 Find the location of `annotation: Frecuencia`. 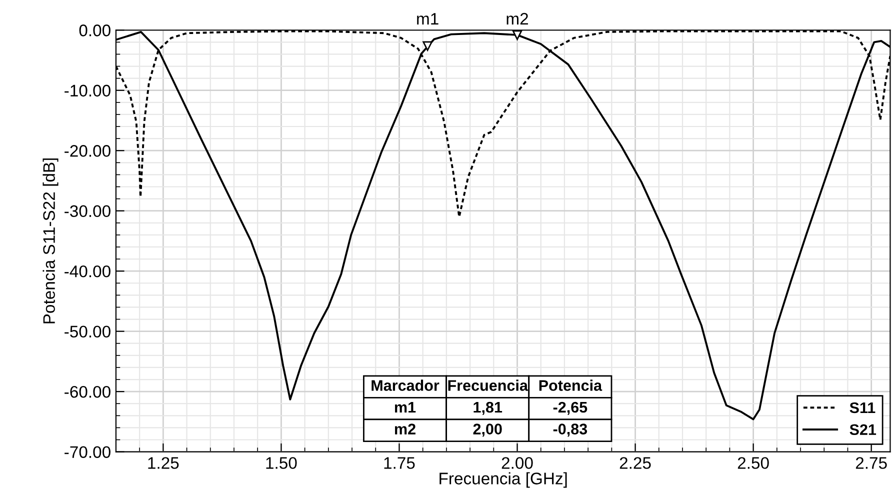

annotation: Frecuencia is located at coordinates (488, 385).